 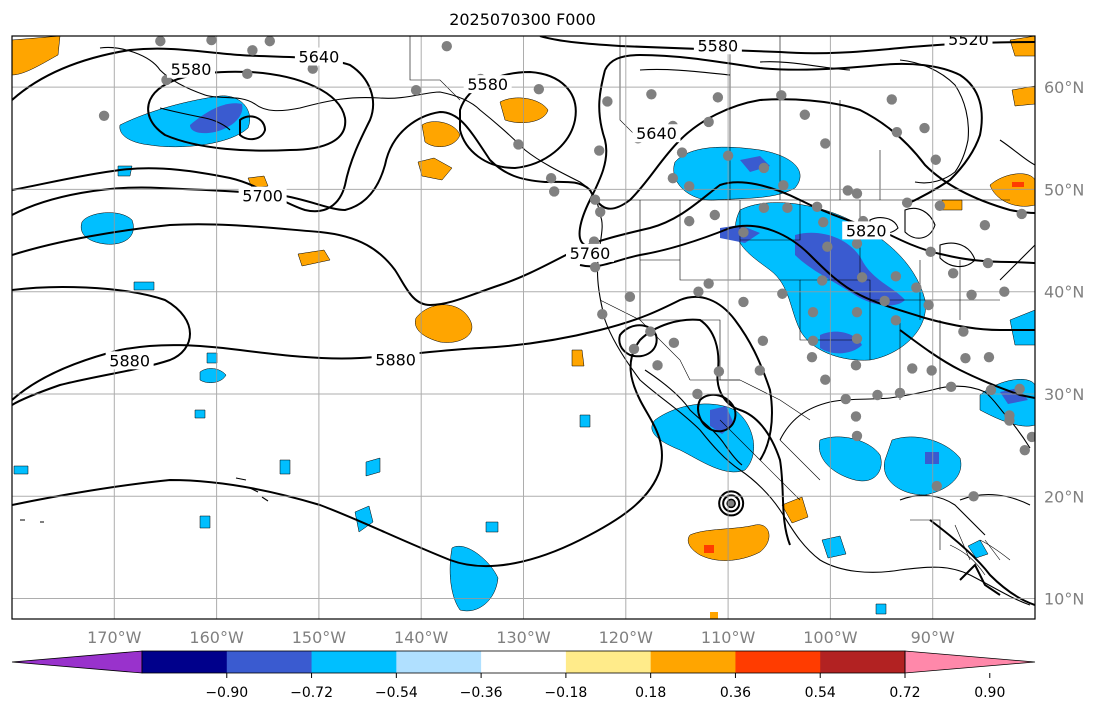 What do you see at coordinates (421, 637) in the screenshot?
I see `lon-tick-label: 140°W` at bounding box center [421, 637].